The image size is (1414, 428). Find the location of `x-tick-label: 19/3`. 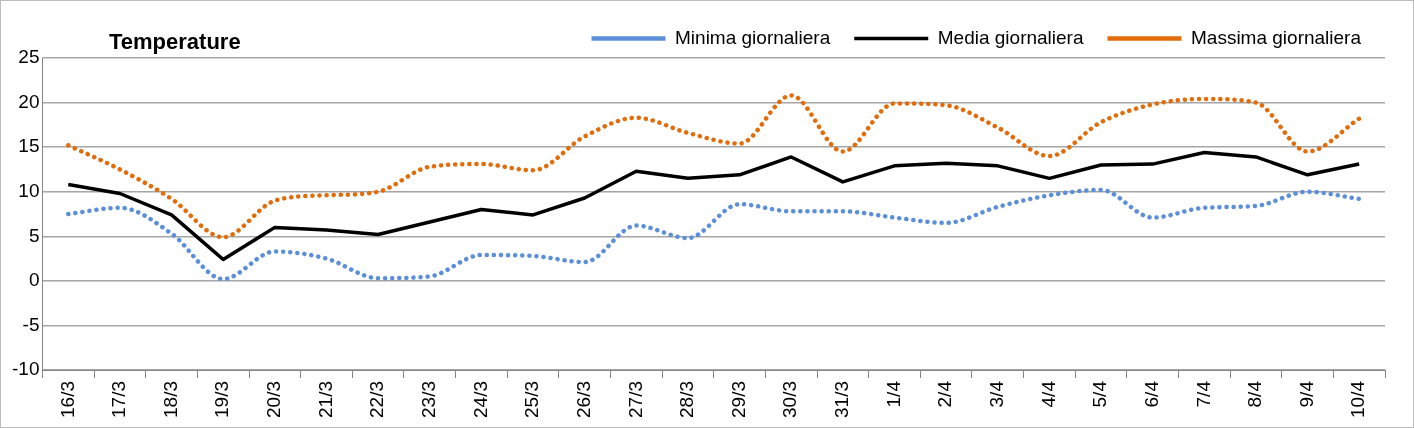

x-tick-label: 19/3 is located at coordinates (222, 399).